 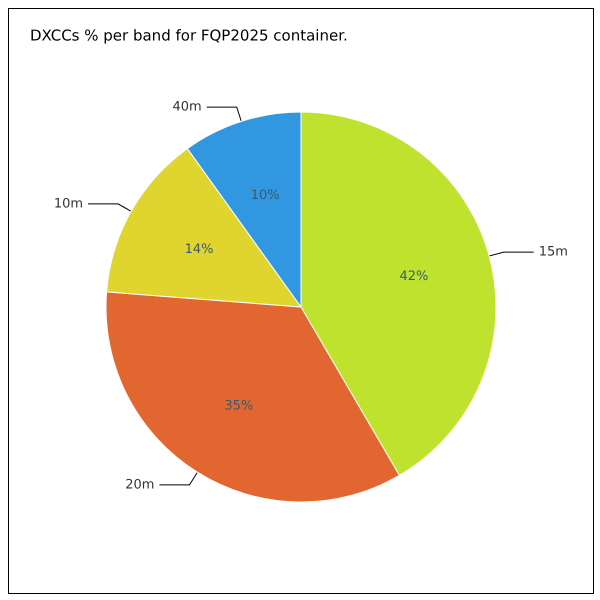 What do you see at coordinates (239, 406) in the screenshot?
I see `data-label: 35%` at bounding box center [239, 406].